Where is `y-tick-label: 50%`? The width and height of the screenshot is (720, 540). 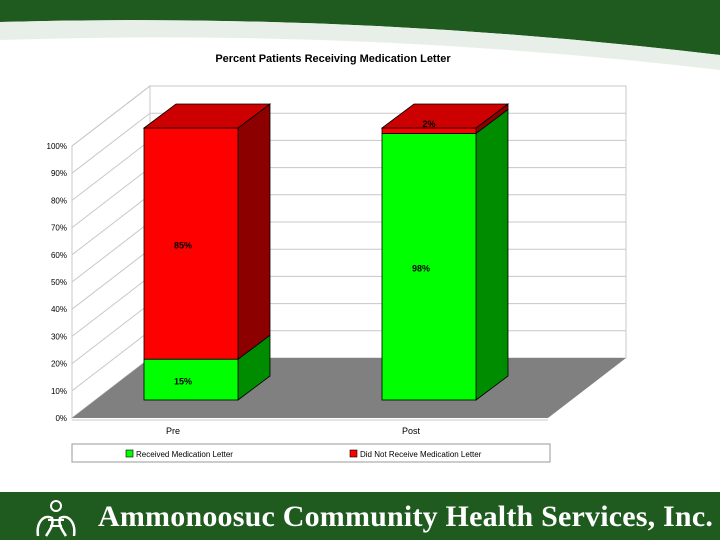
y-tick-label: 50% is located at coordinates (59, 282).